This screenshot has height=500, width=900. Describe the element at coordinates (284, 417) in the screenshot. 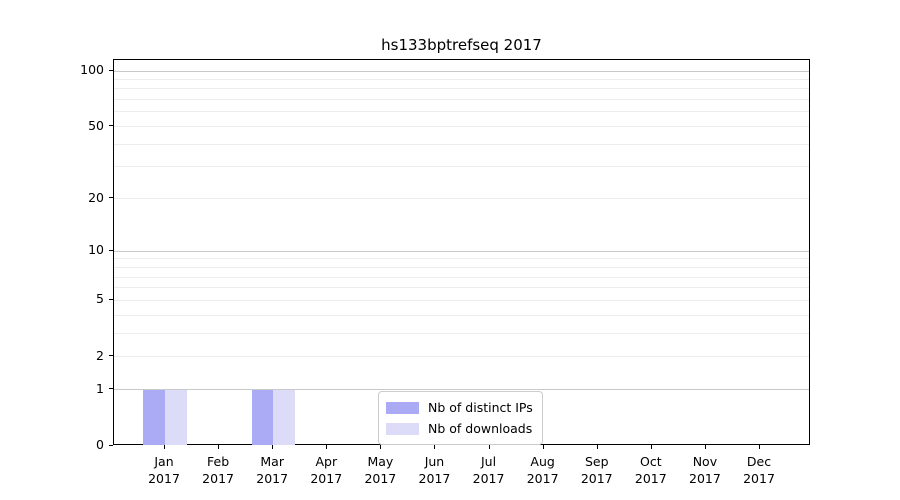

I see `bar-mar-2017-series1` at that location.